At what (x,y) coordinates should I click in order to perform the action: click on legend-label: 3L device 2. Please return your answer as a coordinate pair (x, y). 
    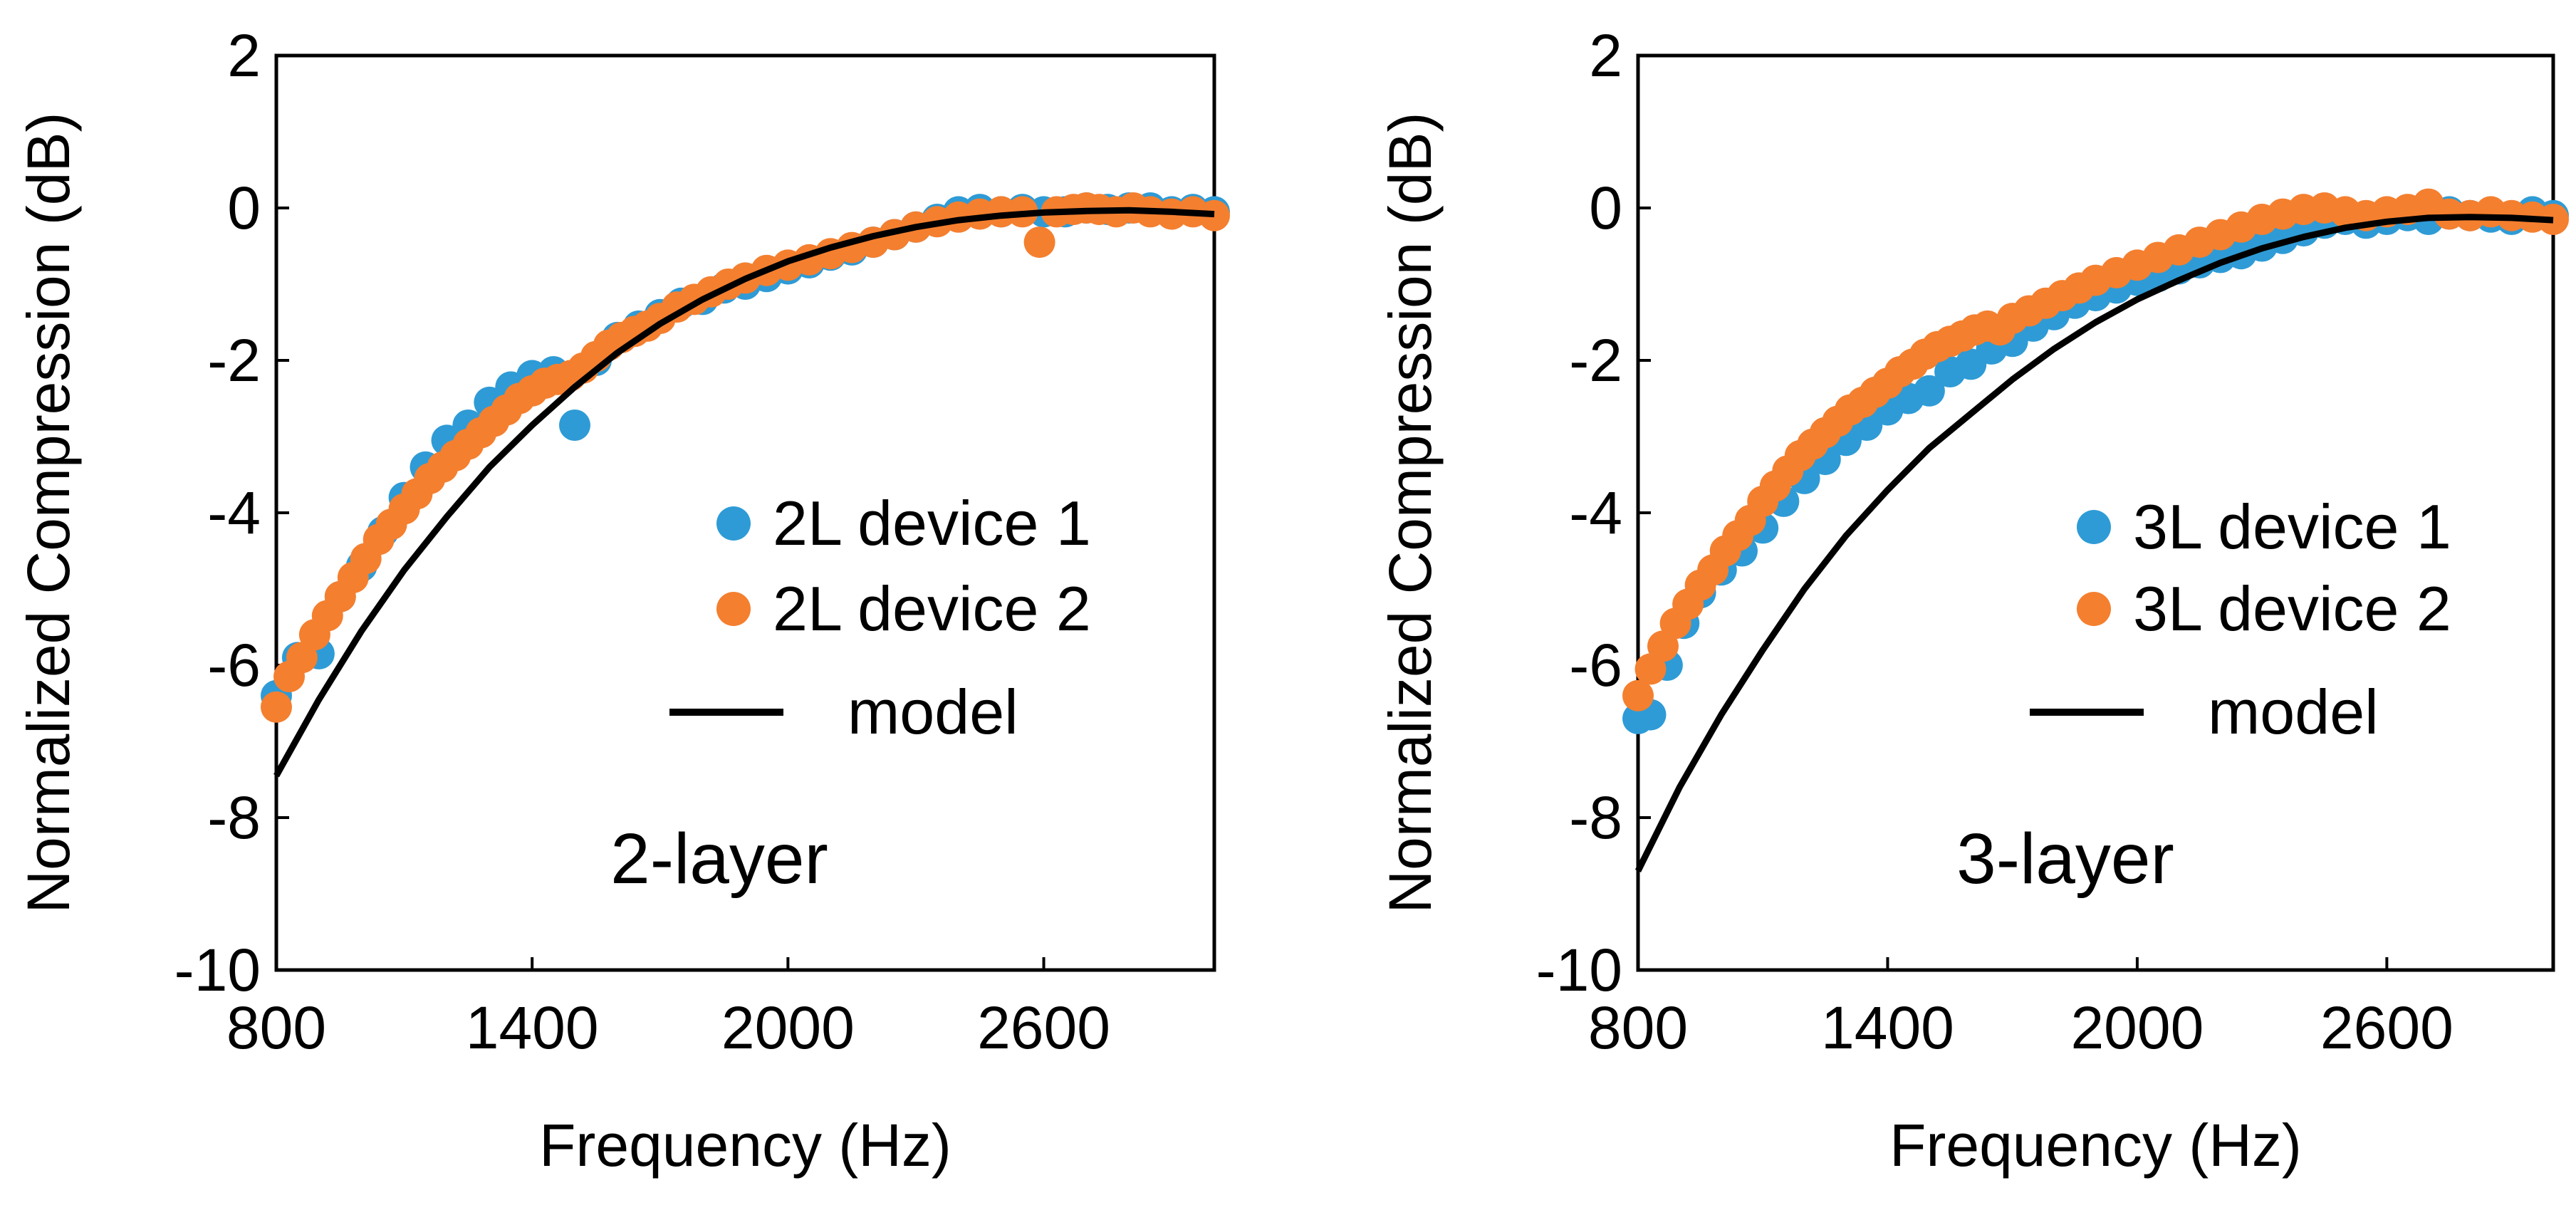
    Looking at the image, I should click on (2292, 608).